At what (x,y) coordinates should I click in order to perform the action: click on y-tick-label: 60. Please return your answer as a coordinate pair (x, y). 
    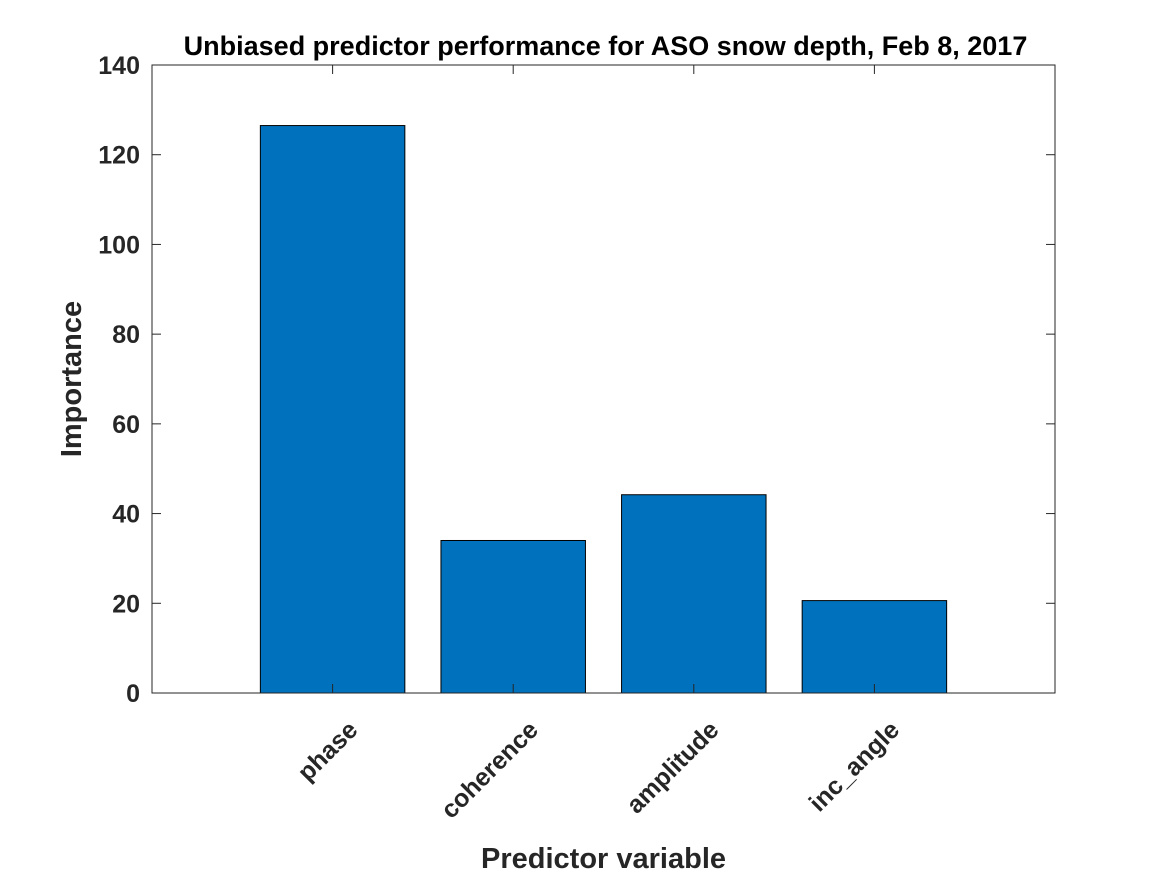
    Looking at the image, I should click on (126, 425).